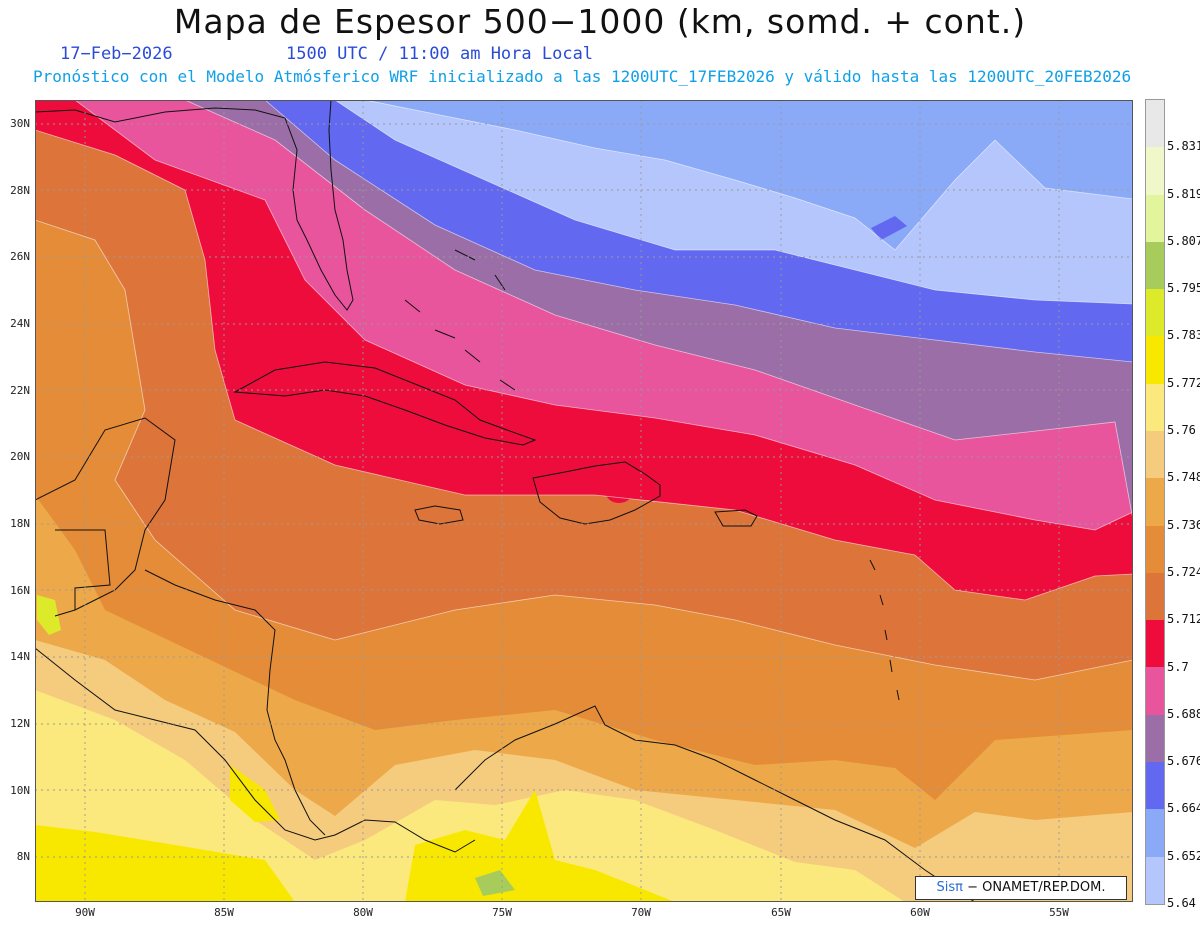 This screenshot has height=927, width=1200. Describe the element at coordinates (440, 54) in the screenshot. I see `time-label: 1500 UTC / 11:00 am Hora Local` at that location.